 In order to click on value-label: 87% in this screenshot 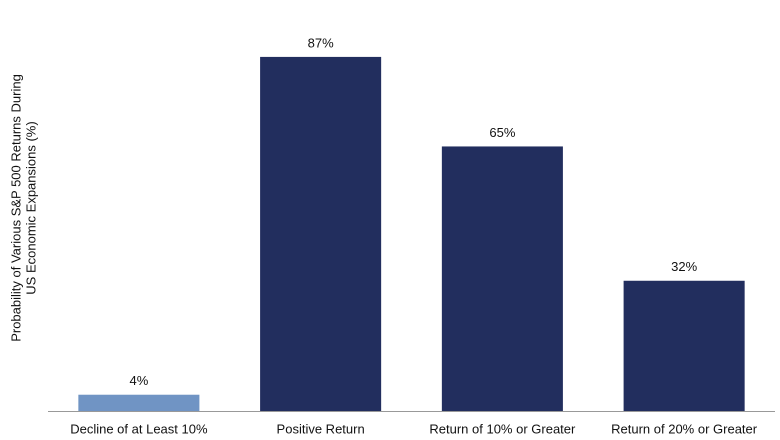, I will do `click(321, 42)`.